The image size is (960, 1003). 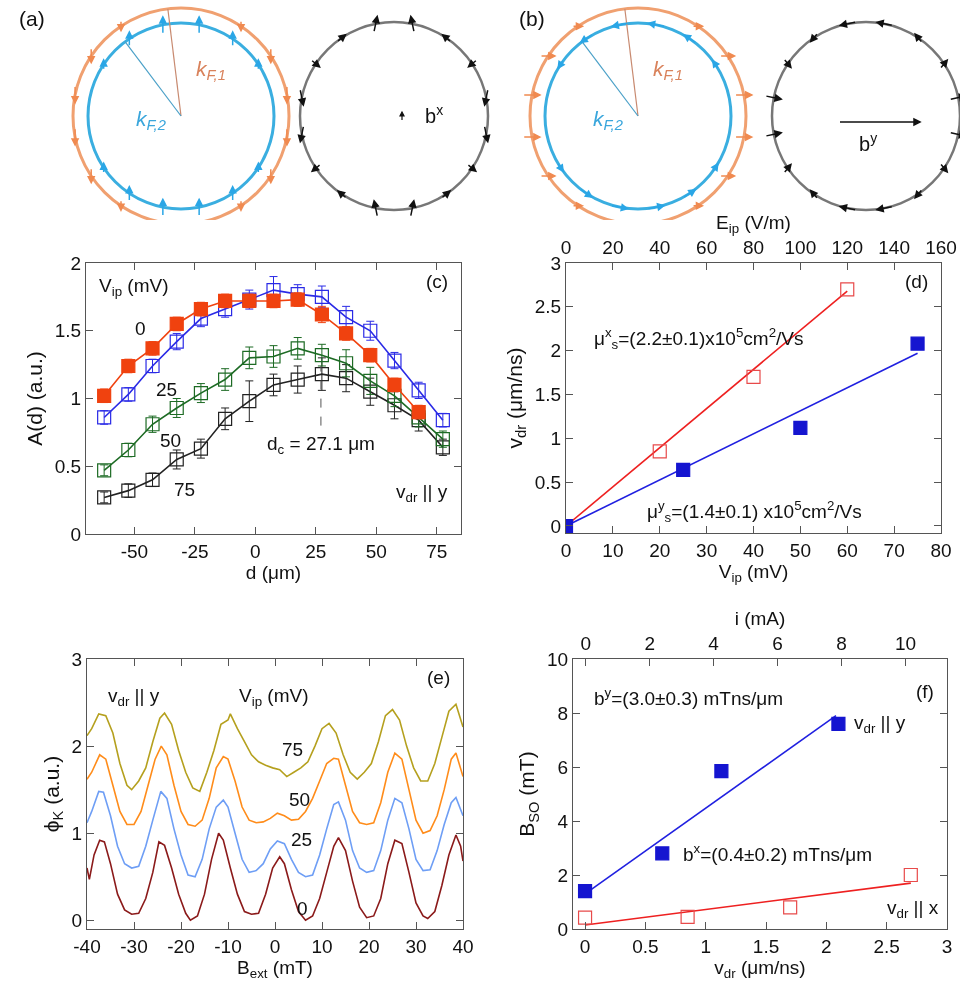 I want to click on x2-tick-label: 8, so click(x=841, y=644).